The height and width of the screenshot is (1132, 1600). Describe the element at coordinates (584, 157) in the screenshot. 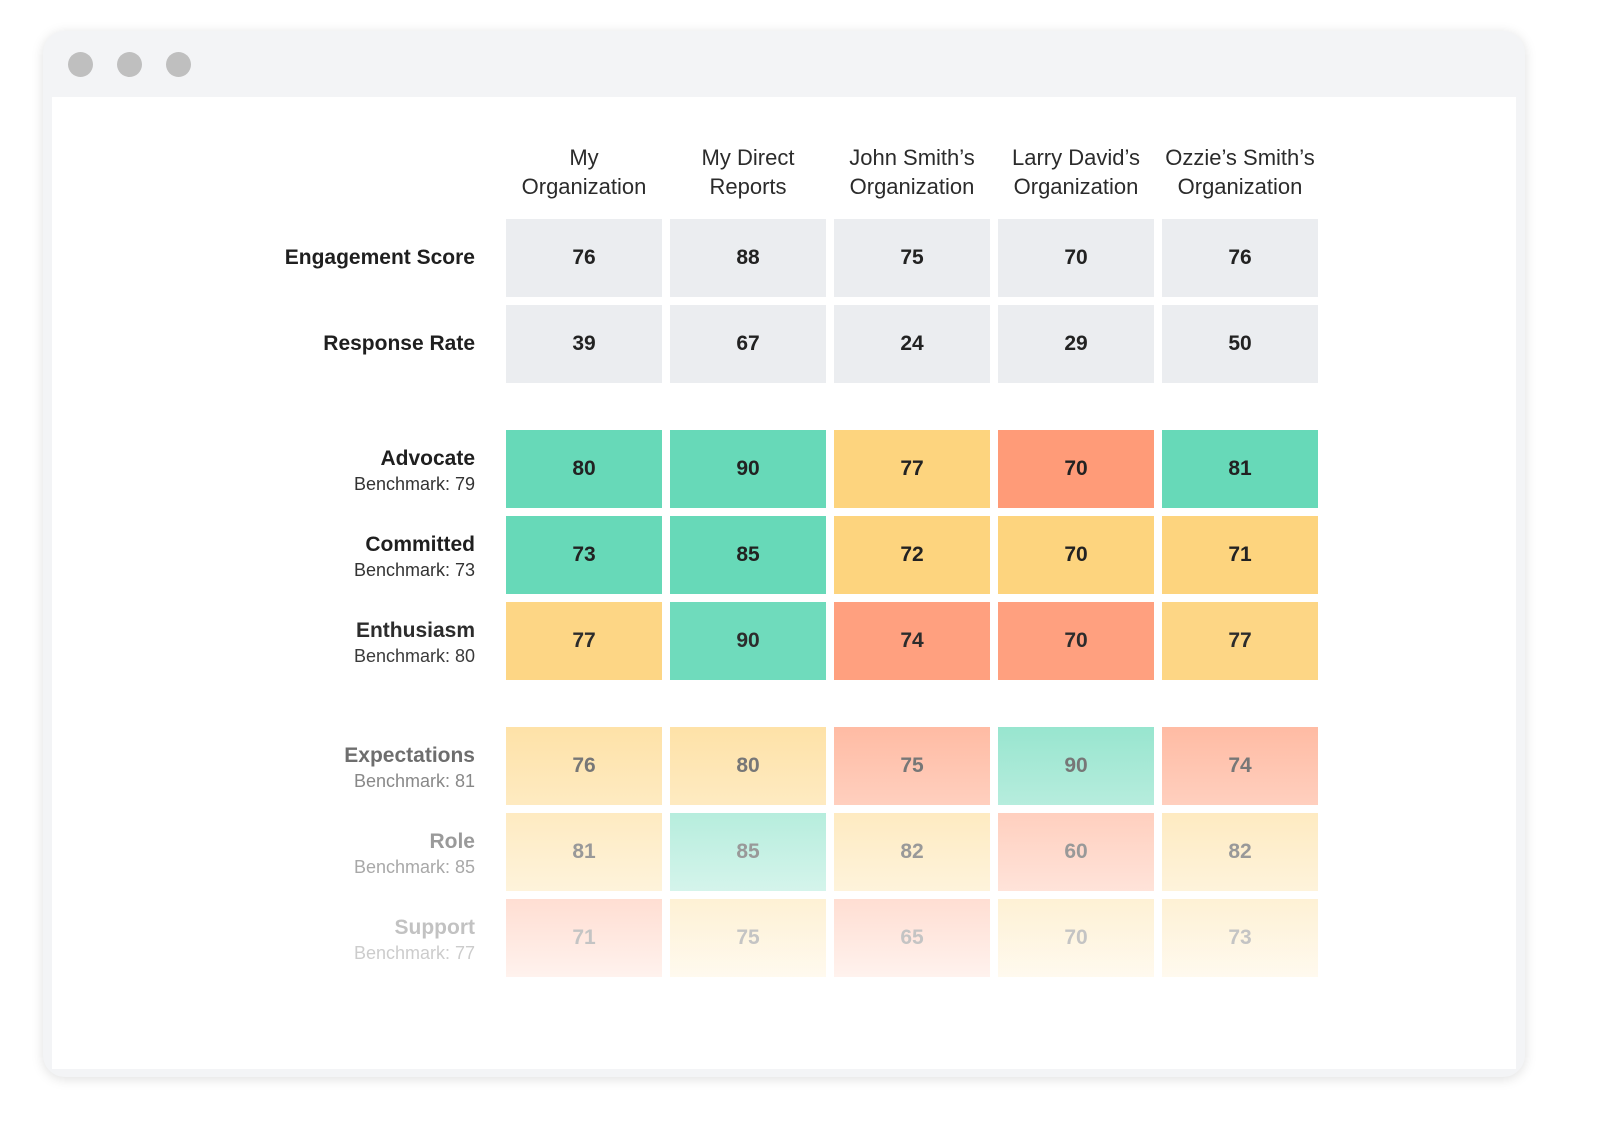

I see `column-header-line: My` at that location.